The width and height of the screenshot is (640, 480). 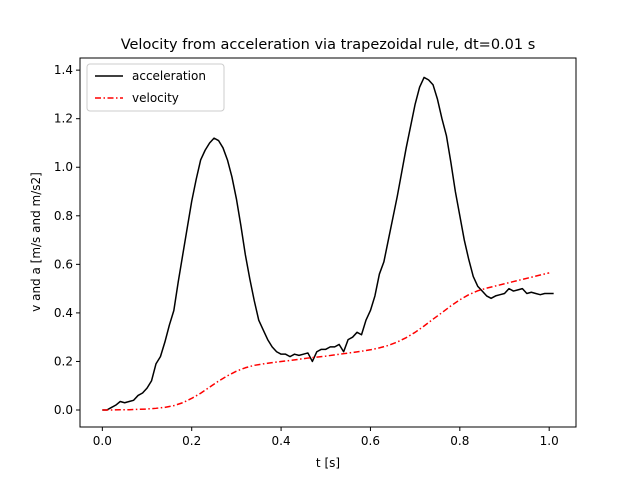 I want to click on y-tick-label: 0.8, so click(x=63, y=216).